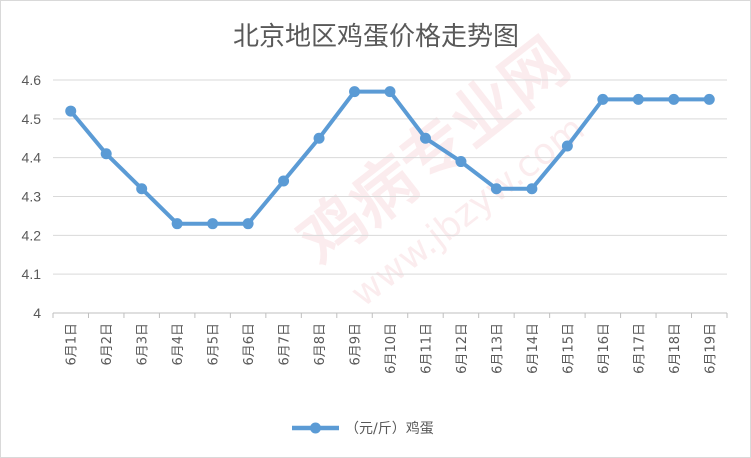 Image resolution: width=751 pixels, height=458 pixels. What do you see at coordinates (72, 344) in the screenshot?
I see `x-tick-label: 6月1日` at bounding box center [72, 344].